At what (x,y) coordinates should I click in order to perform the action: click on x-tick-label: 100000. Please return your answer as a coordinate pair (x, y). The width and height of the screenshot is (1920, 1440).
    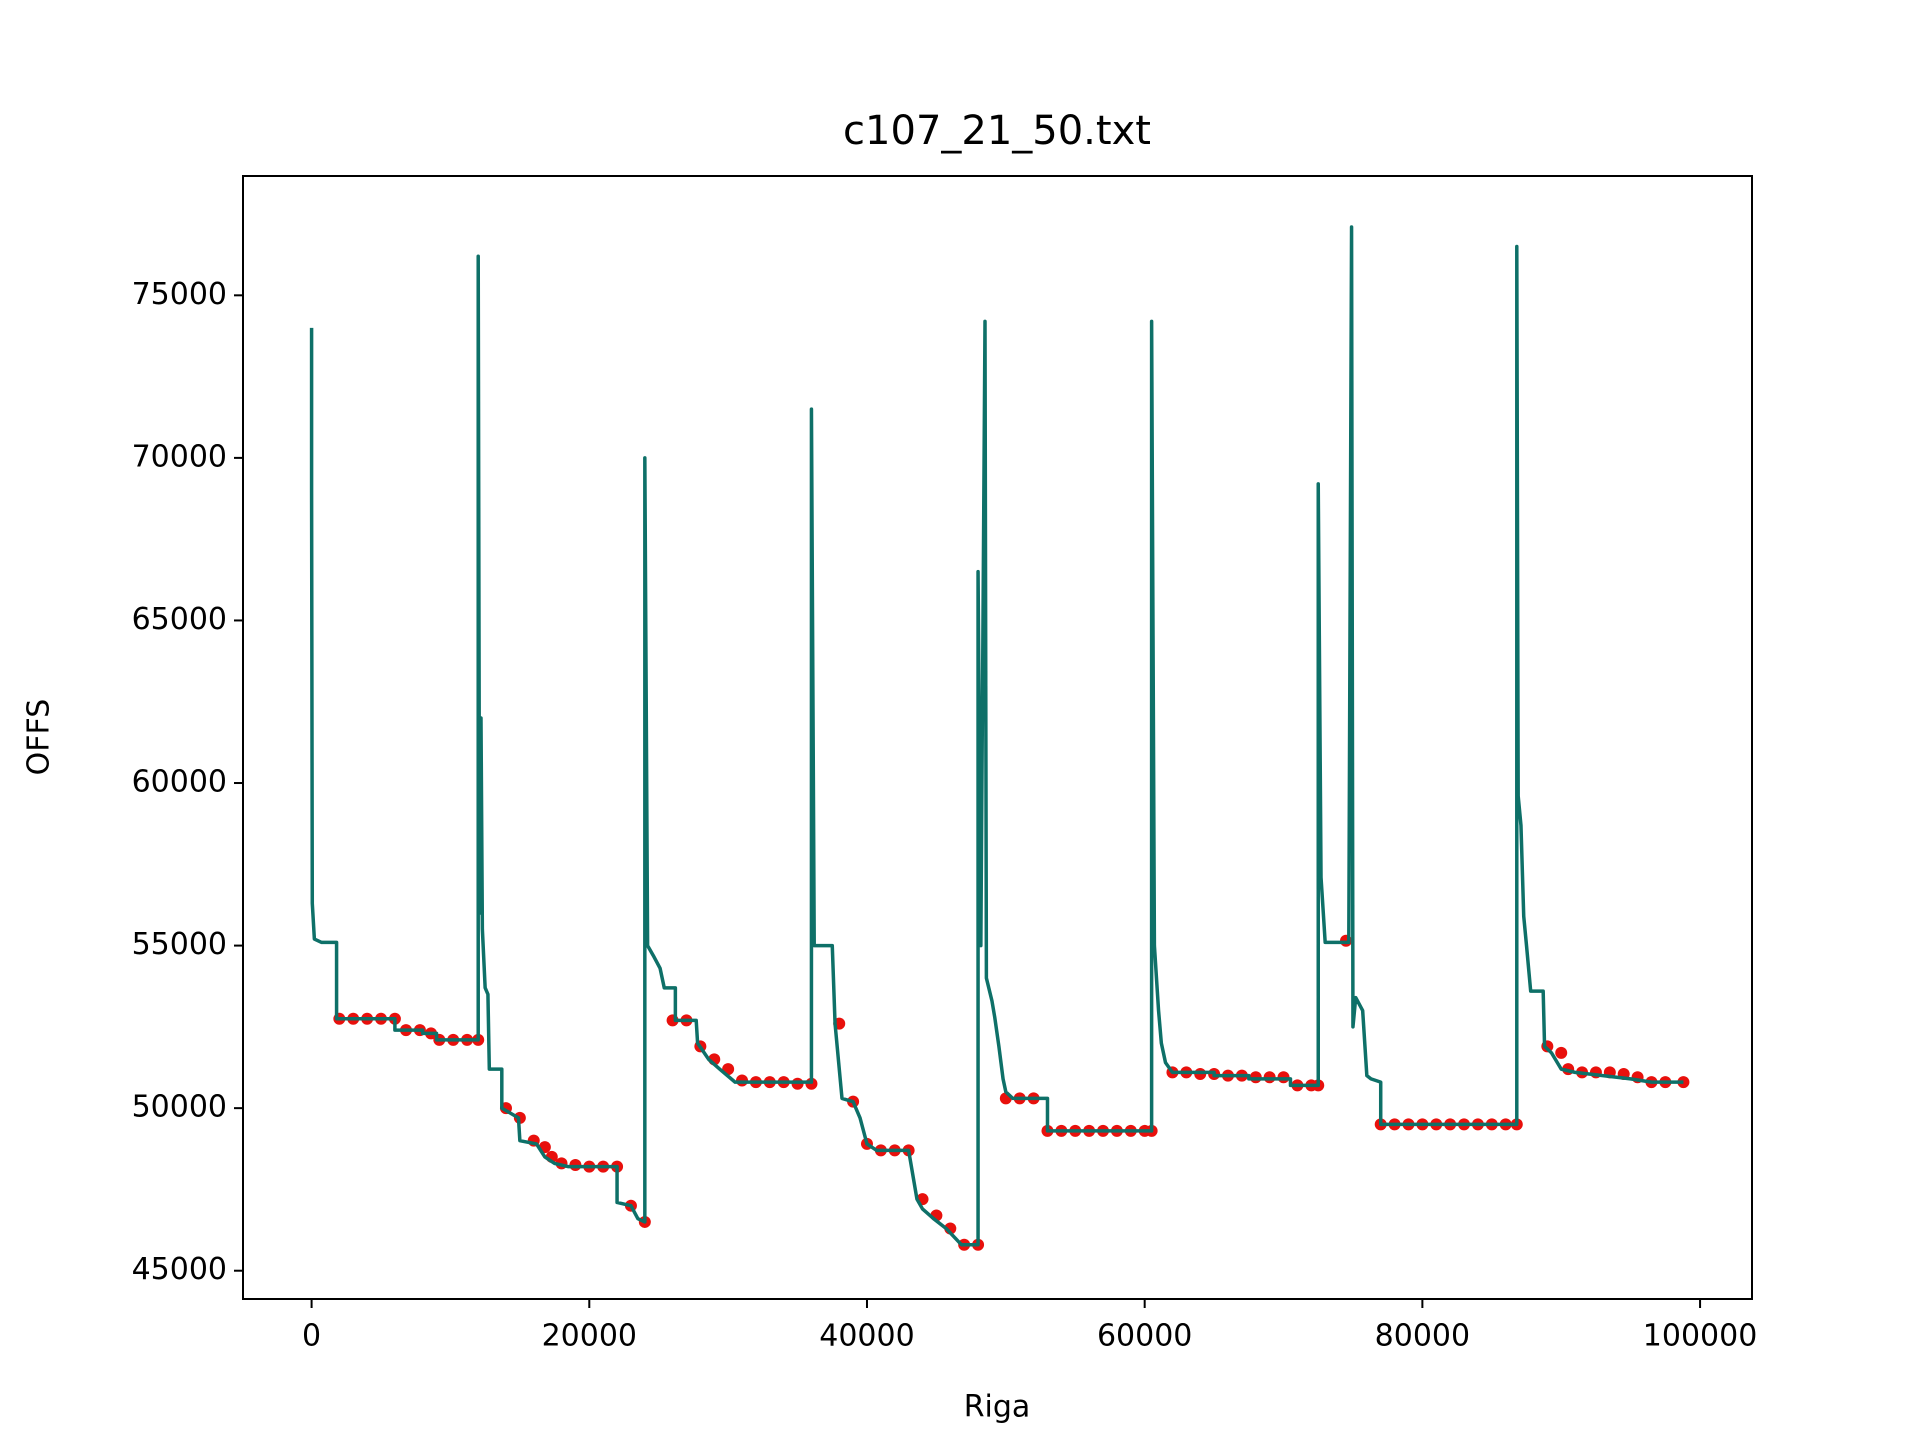
    Looking at the image, I should click on (1700, 1336).